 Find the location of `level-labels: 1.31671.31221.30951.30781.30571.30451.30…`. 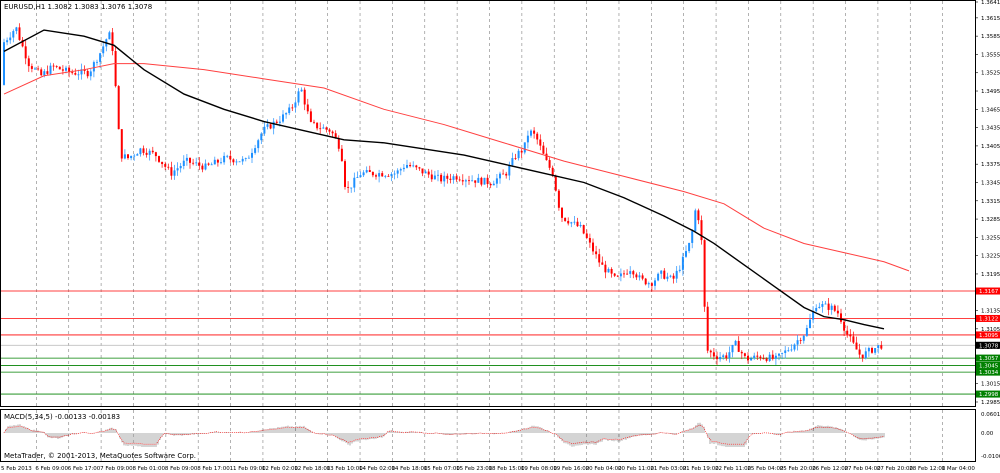

level-labels: 1.31671.31221.30951.30781.30571.30451.30… is located at coordinates (988, 342).